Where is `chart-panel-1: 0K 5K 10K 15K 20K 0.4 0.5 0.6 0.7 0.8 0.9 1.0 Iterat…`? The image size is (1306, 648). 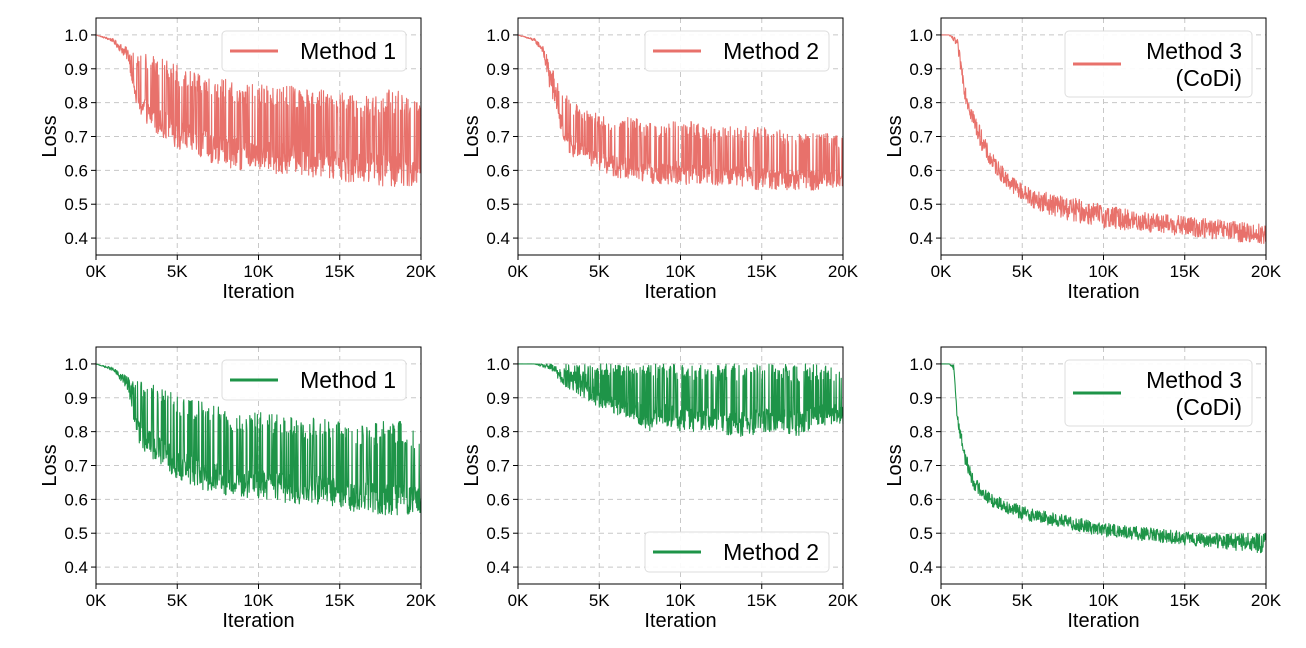
chart-panel-1: 0K 5K 10K 15K 20K 0.4 0.5 0.6 0.7 0.8 0.9 1.0 Iterat… is located at coordinates (238, 160).